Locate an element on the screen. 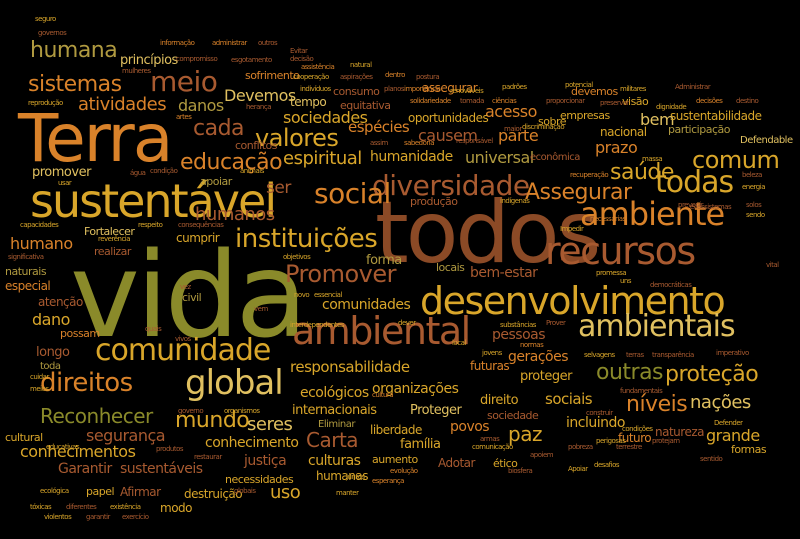 The height and width of the screenshot is (539, 800). word-civil: civil is located at coordinates (192, 297).